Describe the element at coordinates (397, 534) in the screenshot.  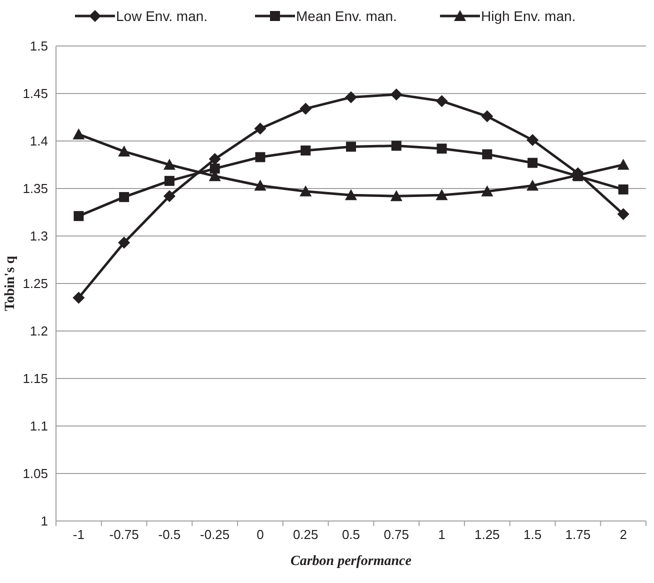
I see `x-tick-label: 0.75` at that location.